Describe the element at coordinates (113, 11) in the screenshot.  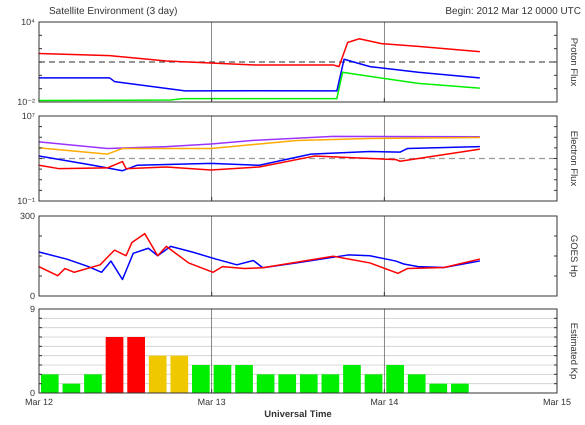
I see `chart-title: Satellite Environment (3 day)` at that location.